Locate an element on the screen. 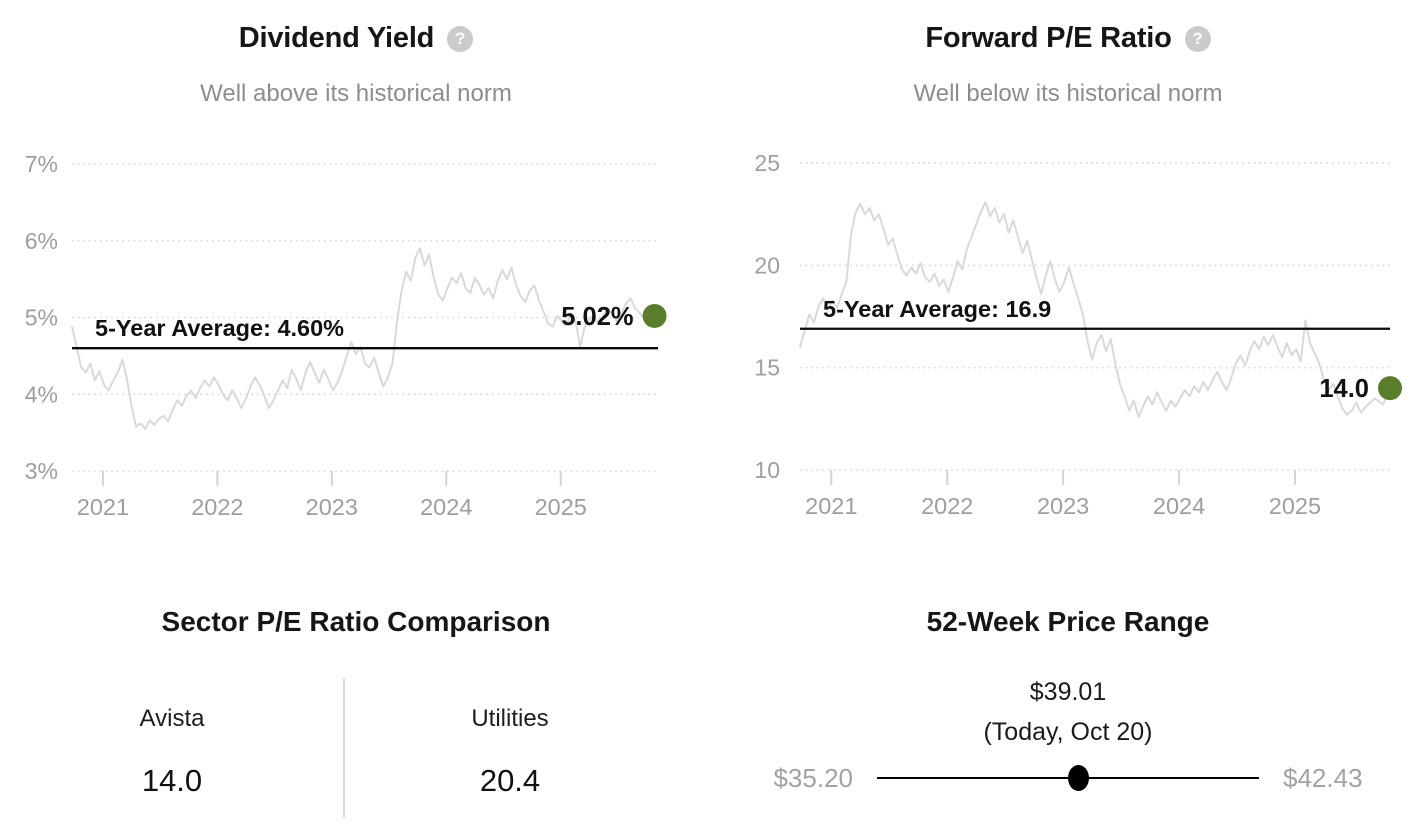 Image resolution: width=1424 pixels, height=834 pixels. y-axis-label: 7% is located at coordinates (41, 164).